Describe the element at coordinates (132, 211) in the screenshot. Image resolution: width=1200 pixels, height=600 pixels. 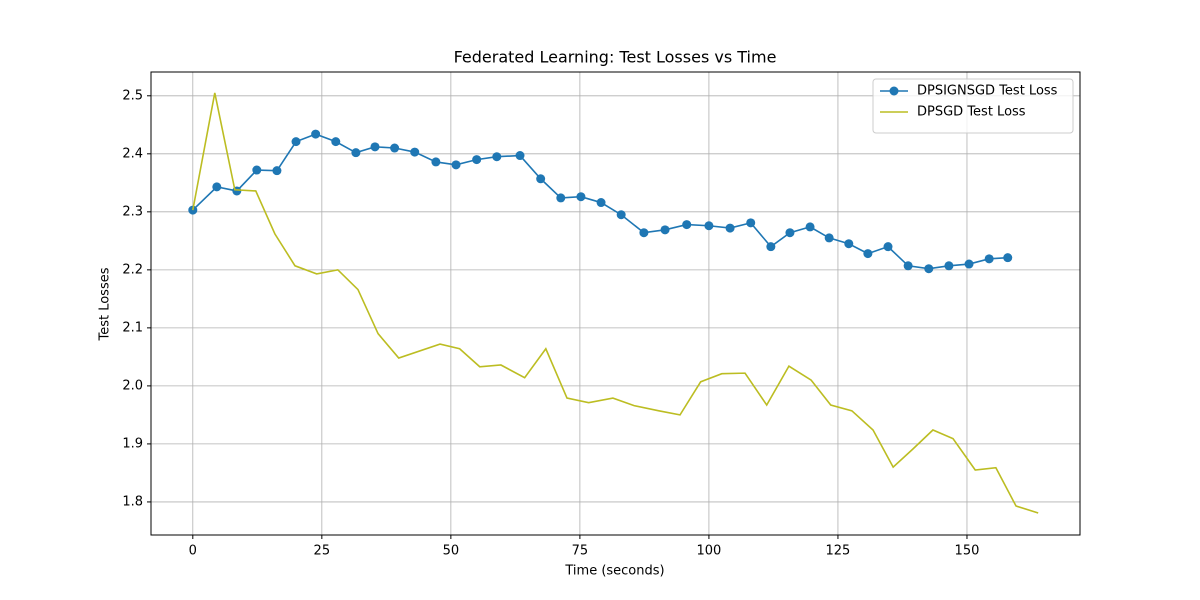
I see `y-tick-label: 2.3` at that location.